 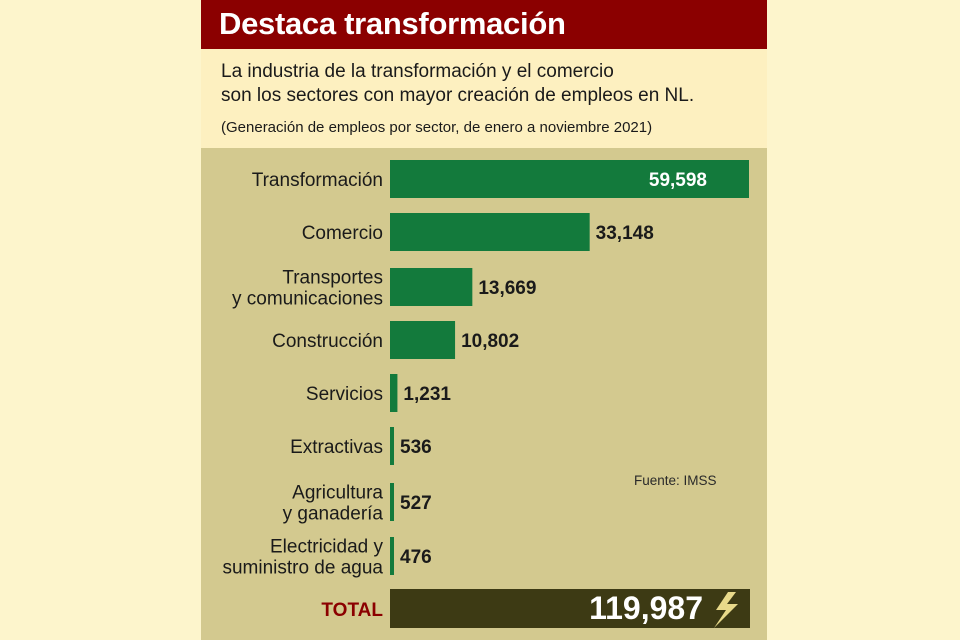 I want to click on total-bar, so click(x=570, y=608).